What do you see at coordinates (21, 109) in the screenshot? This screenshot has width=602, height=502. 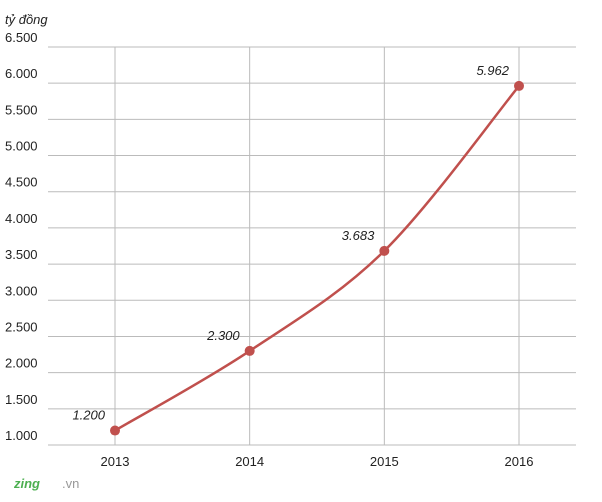 I see `y-tick-label: 5.500` at bounding box center [21, 109].